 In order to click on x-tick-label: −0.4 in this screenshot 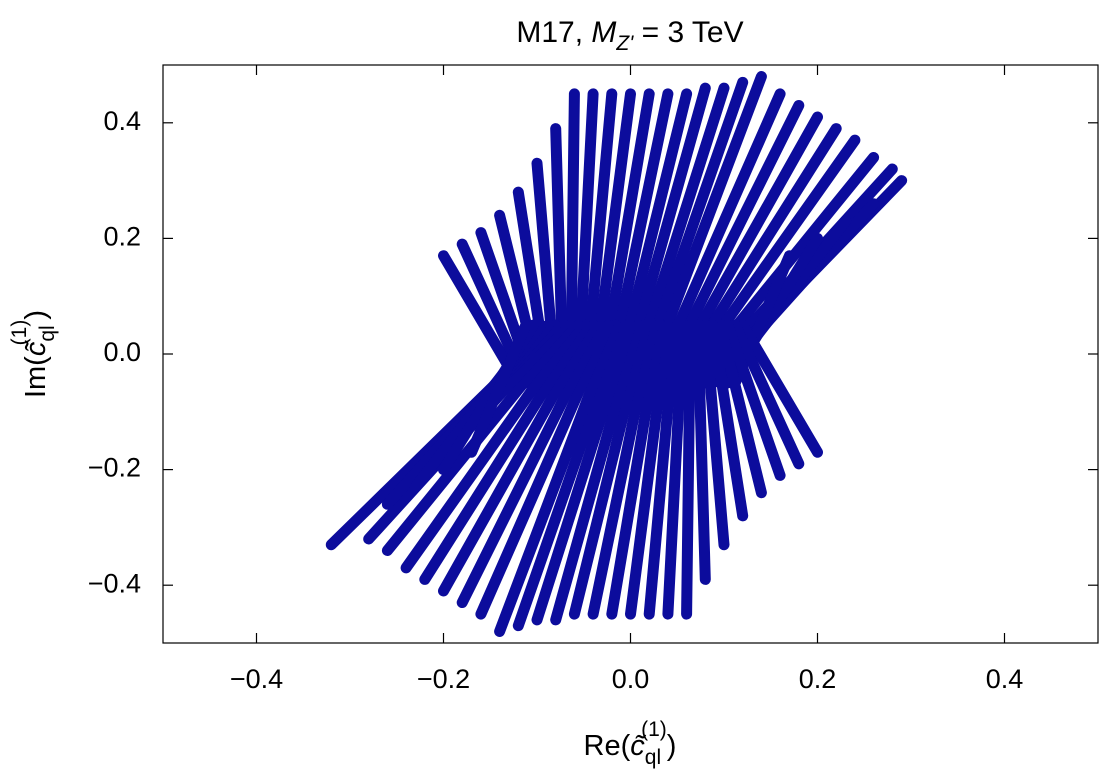, I will do `click(256, 679)`.